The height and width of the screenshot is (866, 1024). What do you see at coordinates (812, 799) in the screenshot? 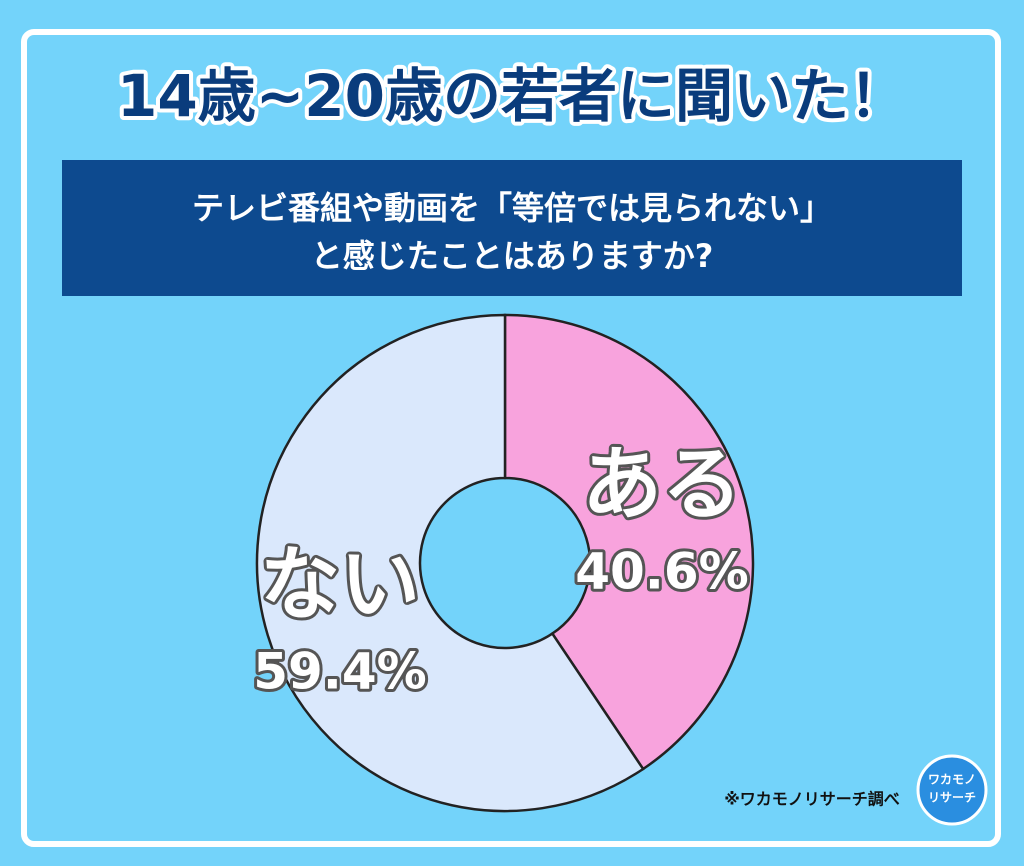
I see `source: ※ワカモノリサーチ調べ` at bounding box center [812, 799].